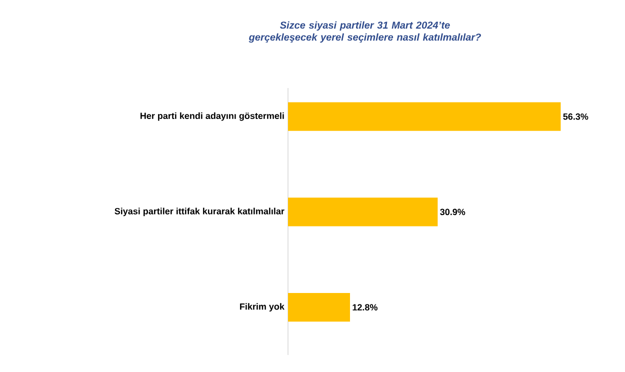 The image size is (625, 372). Describe the element at coordinates (364, 32) in the screenshot. I see `chart-title: Sizce siyasi partiler 31 Mart 2024’te gerçekleşecek yerel seçimlere nasıl katılmalılar?` at that location.